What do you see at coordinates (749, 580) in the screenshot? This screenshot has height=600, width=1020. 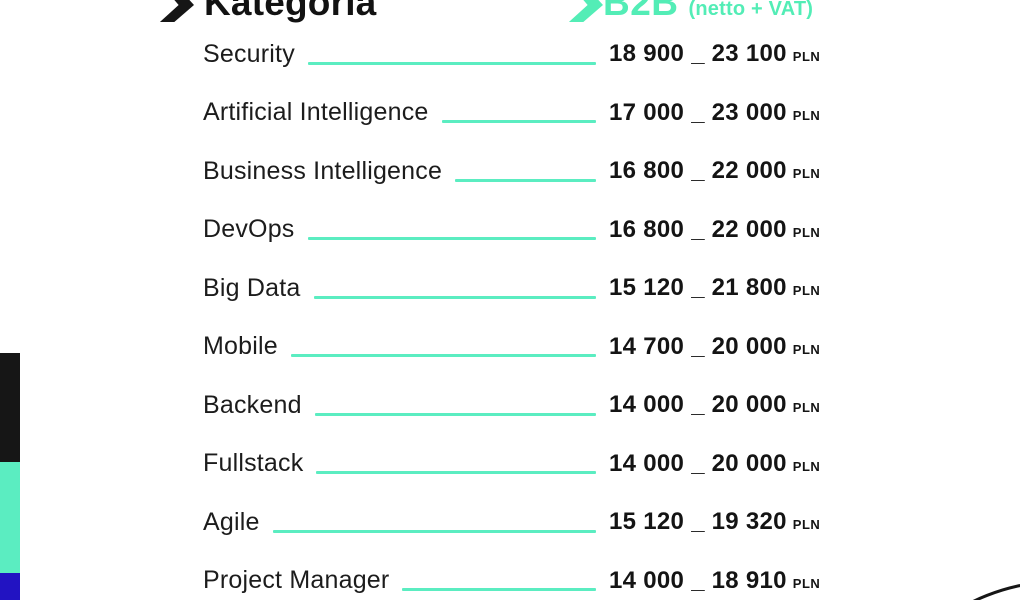 I see `salary-max: 18 910` at bounding box center [749, 580].